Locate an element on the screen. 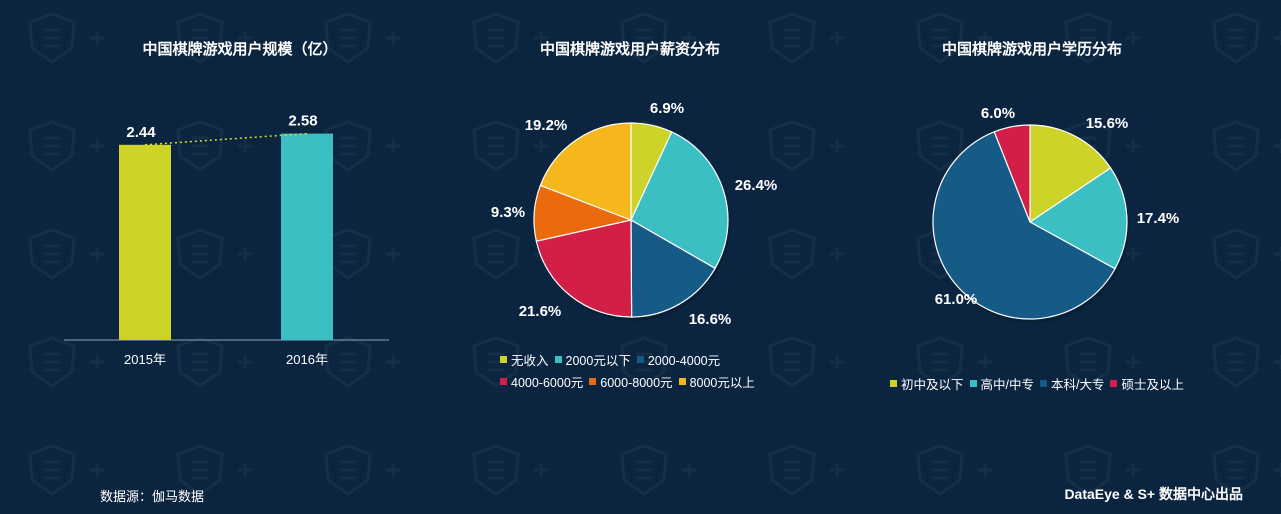 This screenshot has width=1281, height=514. bar-value-label: 2.58 is located at coordinates (302, 121).